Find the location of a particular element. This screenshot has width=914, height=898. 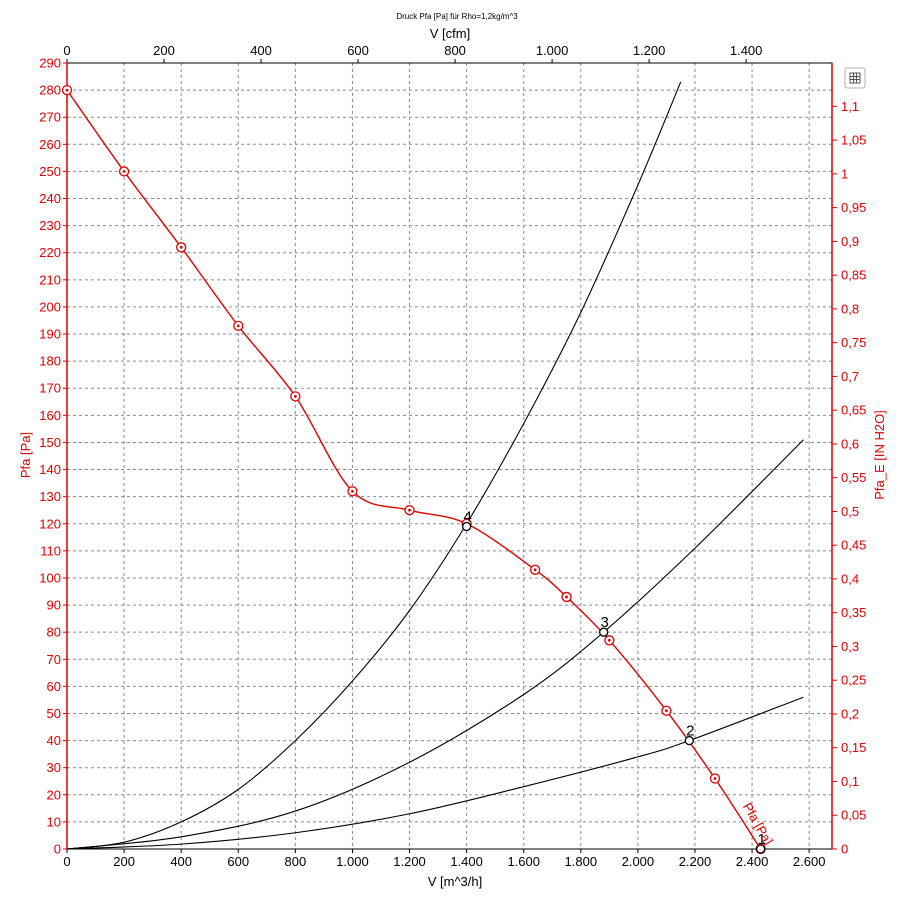

y-tick-label: 100 is located at coordinates (50, 577).